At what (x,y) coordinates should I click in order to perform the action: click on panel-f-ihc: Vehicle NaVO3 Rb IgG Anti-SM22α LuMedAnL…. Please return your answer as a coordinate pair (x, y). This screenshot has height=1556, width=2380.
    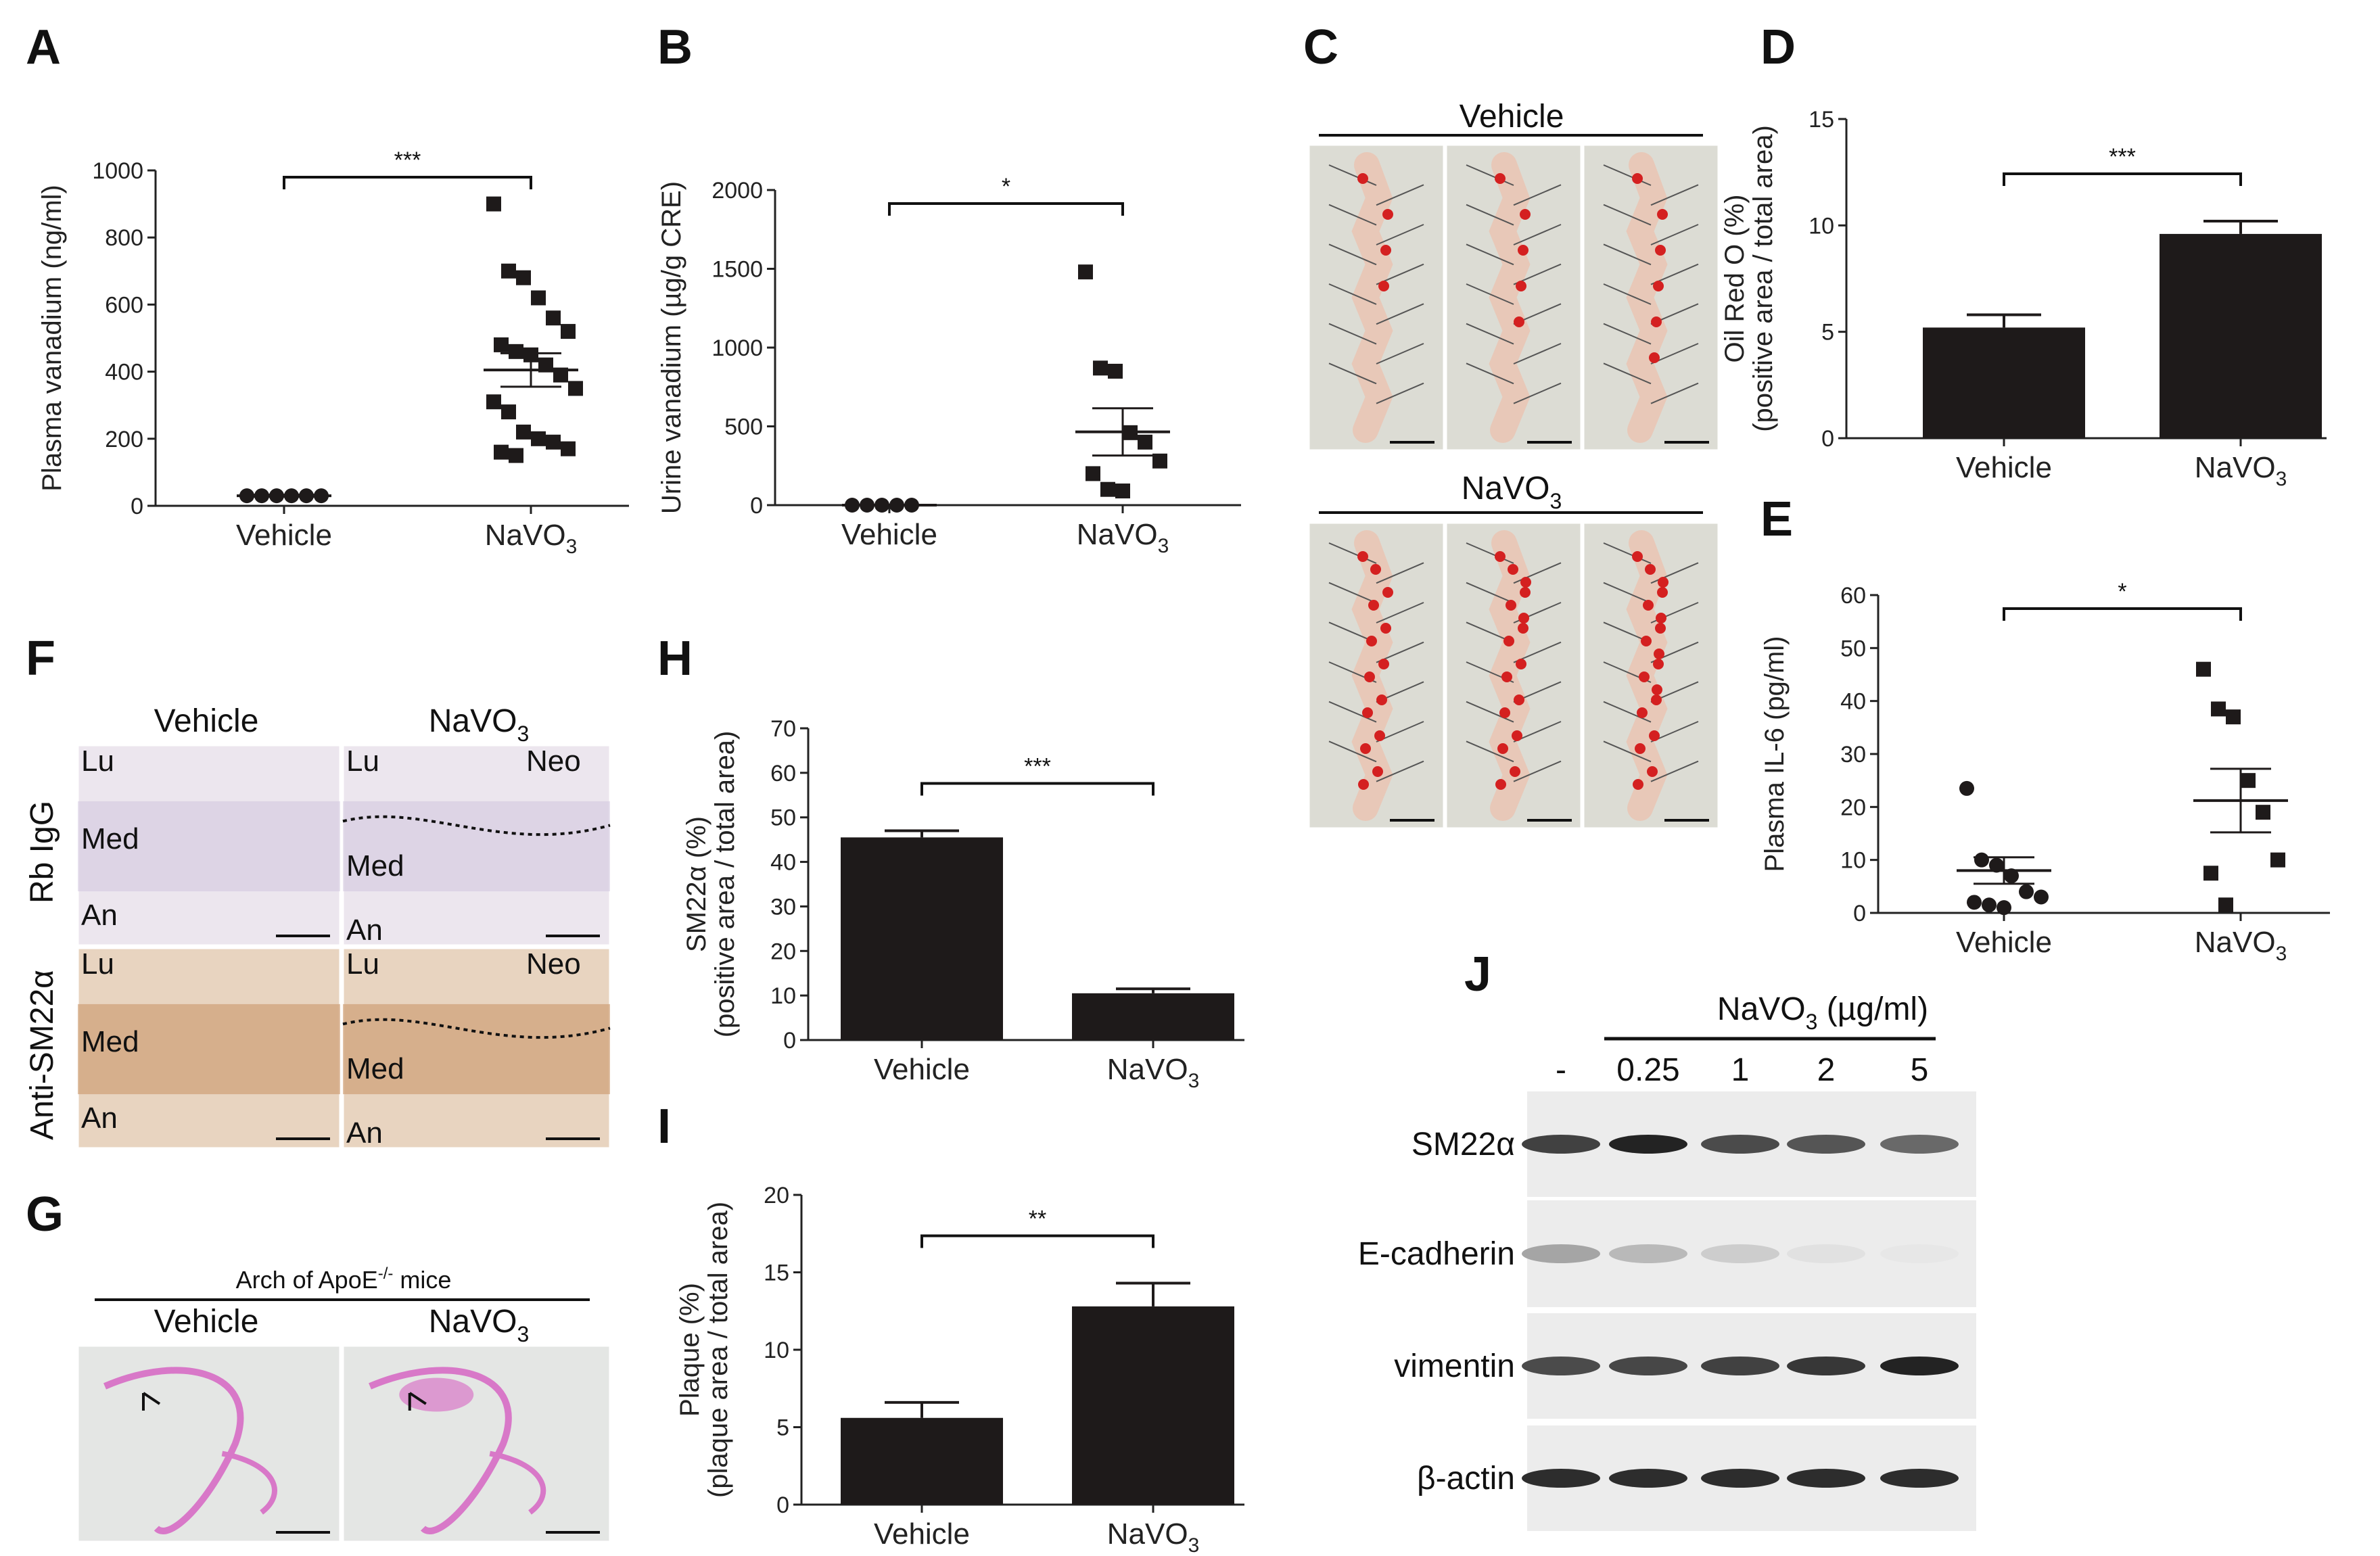
    Looking at the image, I should click on (318, 927).